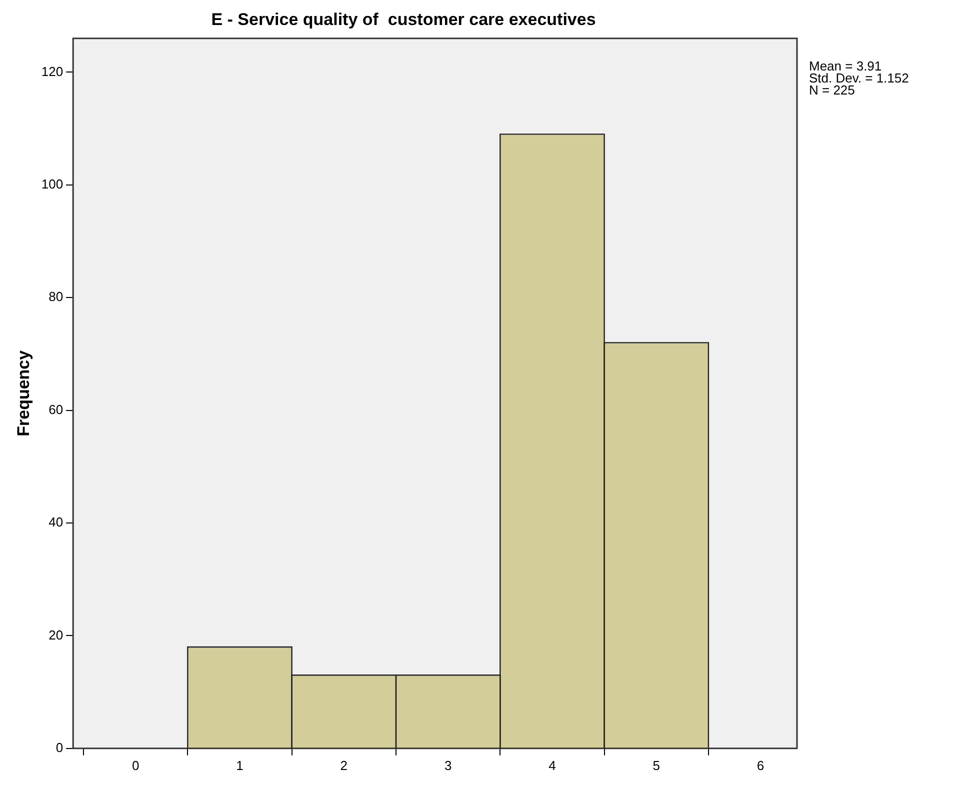 Image resolution: width=957 pixels, height=787 pixels. Describe the element at coordinates (56, 296) in the screenshot. I see `y-tick-label: 80` at that location.